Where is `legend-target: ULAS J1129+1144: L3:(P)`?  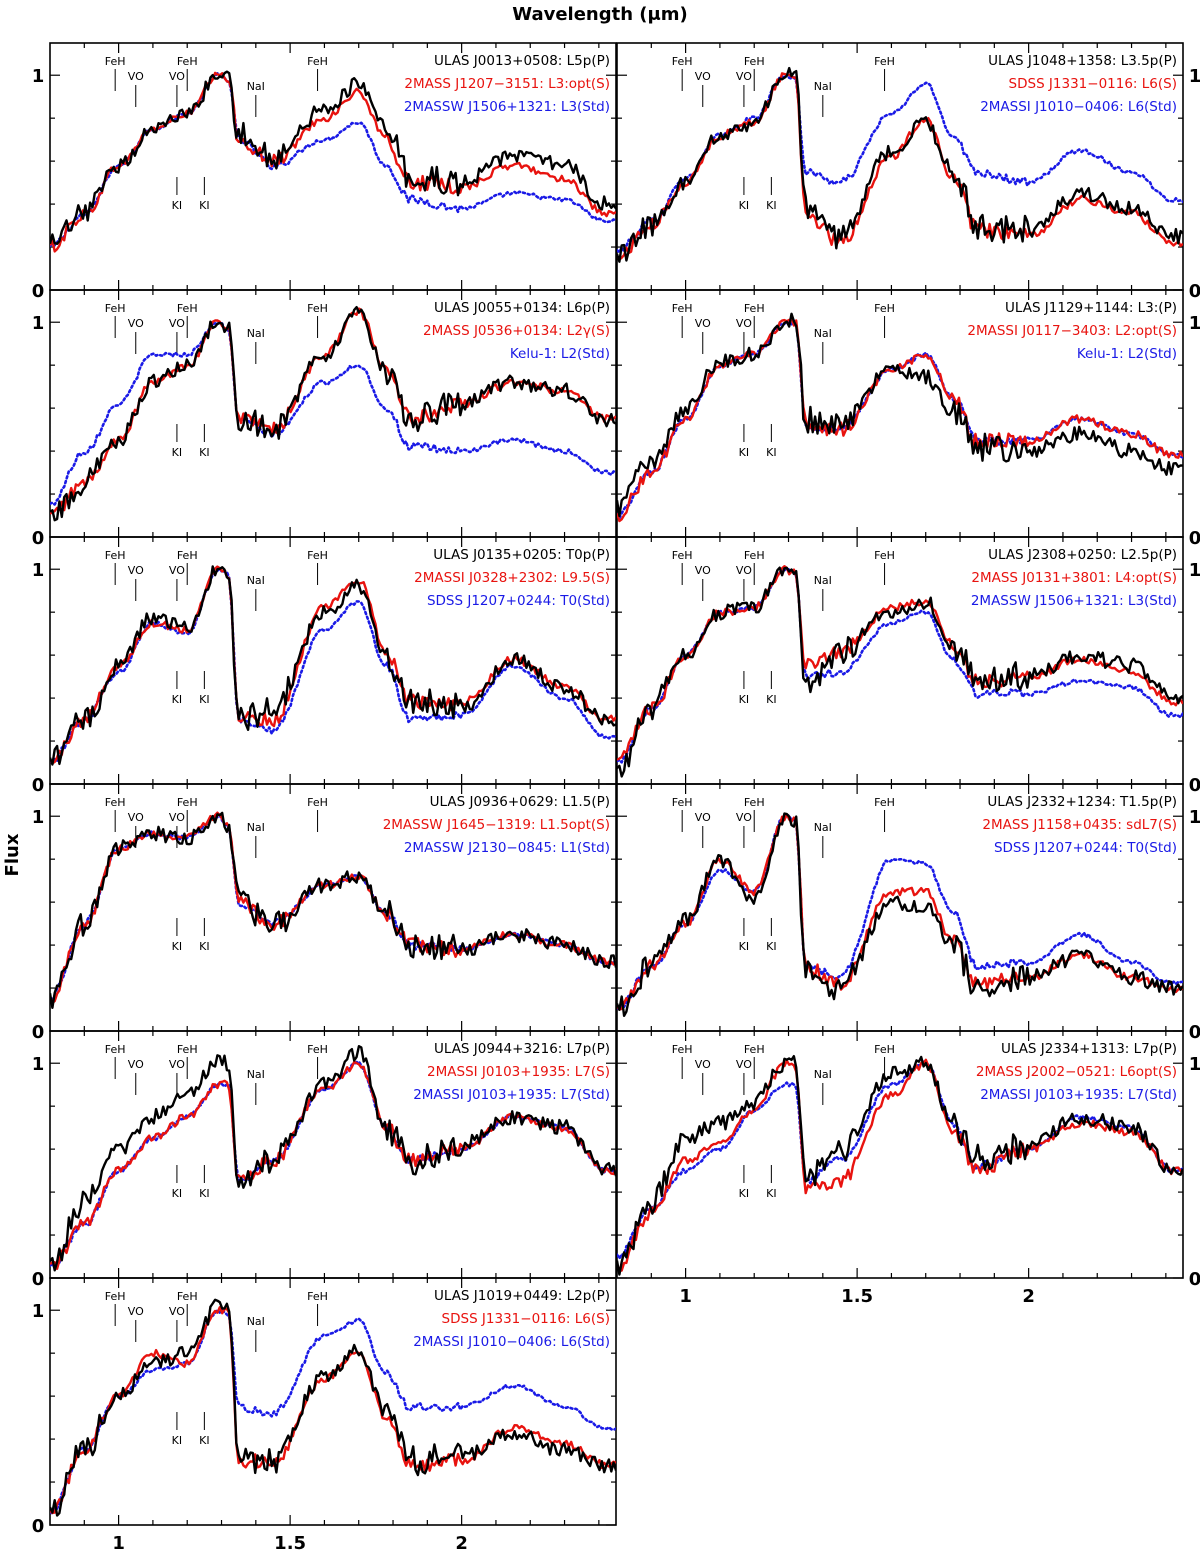 legend-target: ULAS J1129+1144: L3:(P) is located at coordinates (1091, 308).